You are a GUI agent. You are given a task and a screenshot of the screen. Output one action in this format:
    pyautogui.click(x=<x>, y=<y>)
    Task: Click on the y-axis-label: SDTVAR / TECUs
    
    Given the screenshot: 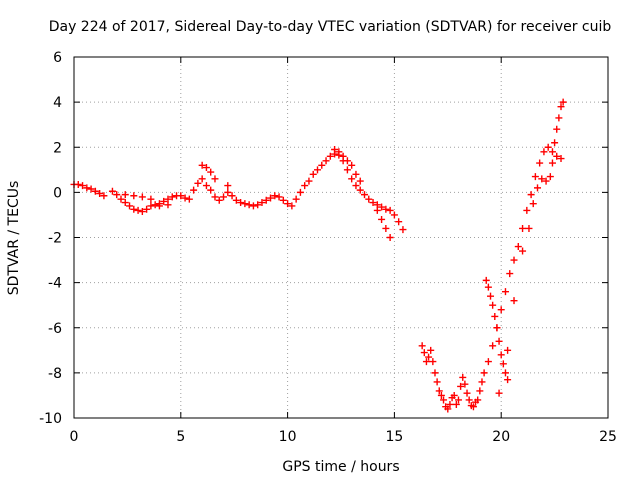 What is the action you would take?
    pyautogui.click(x=14, y=238)
    